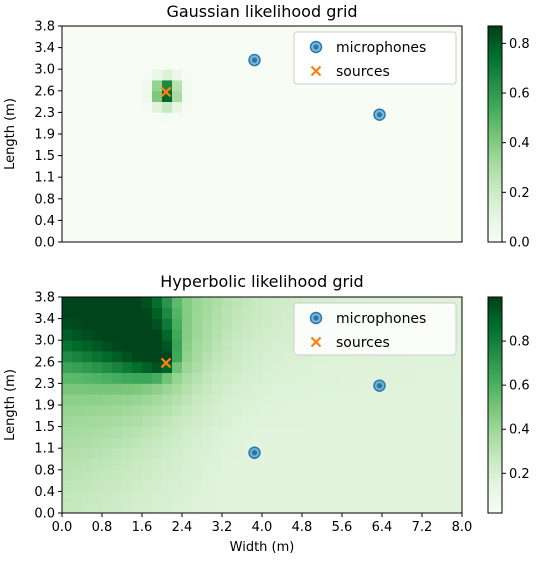  What do you see at coordinates (44, 427) in the screenshot?
I see `y-tick-label: 1.5` at bounding box center [44, 427].